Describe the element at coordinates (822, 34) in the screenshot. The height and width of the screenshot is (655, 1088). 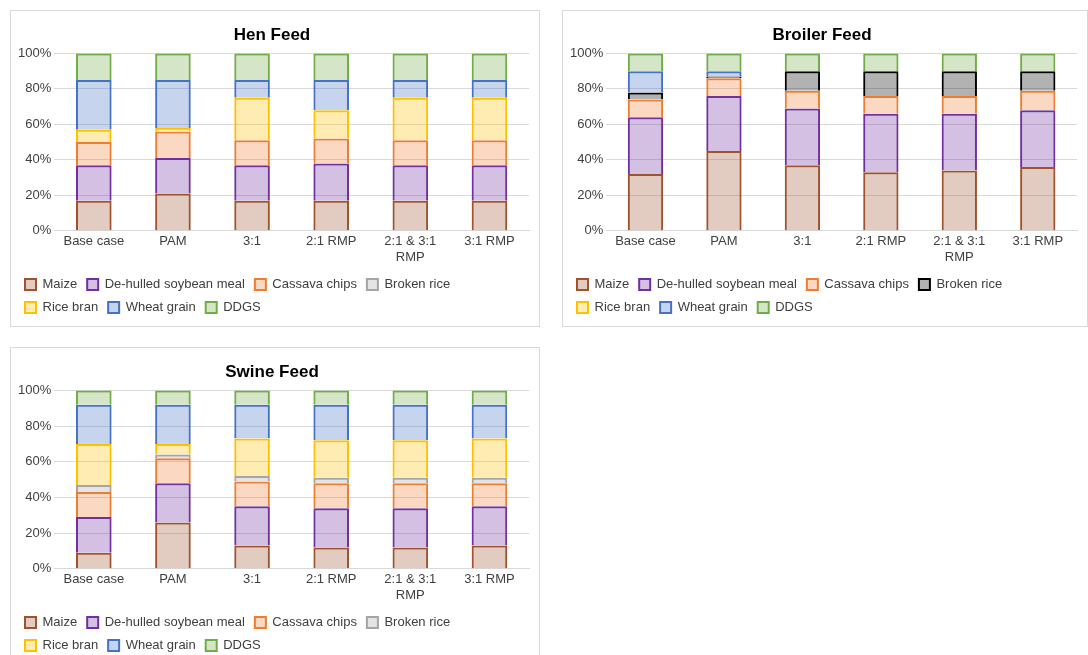
I see `chart-title: Broiler Feed` at that location.